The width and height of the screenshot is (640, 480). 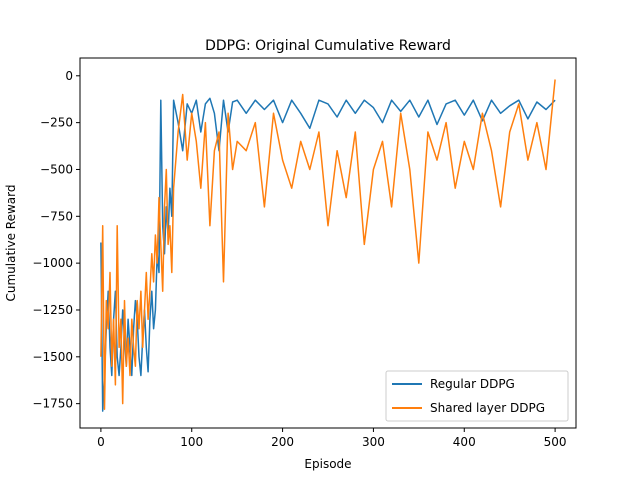 I want to click on y-tick-label: −1500, so click(x=52, y=357).